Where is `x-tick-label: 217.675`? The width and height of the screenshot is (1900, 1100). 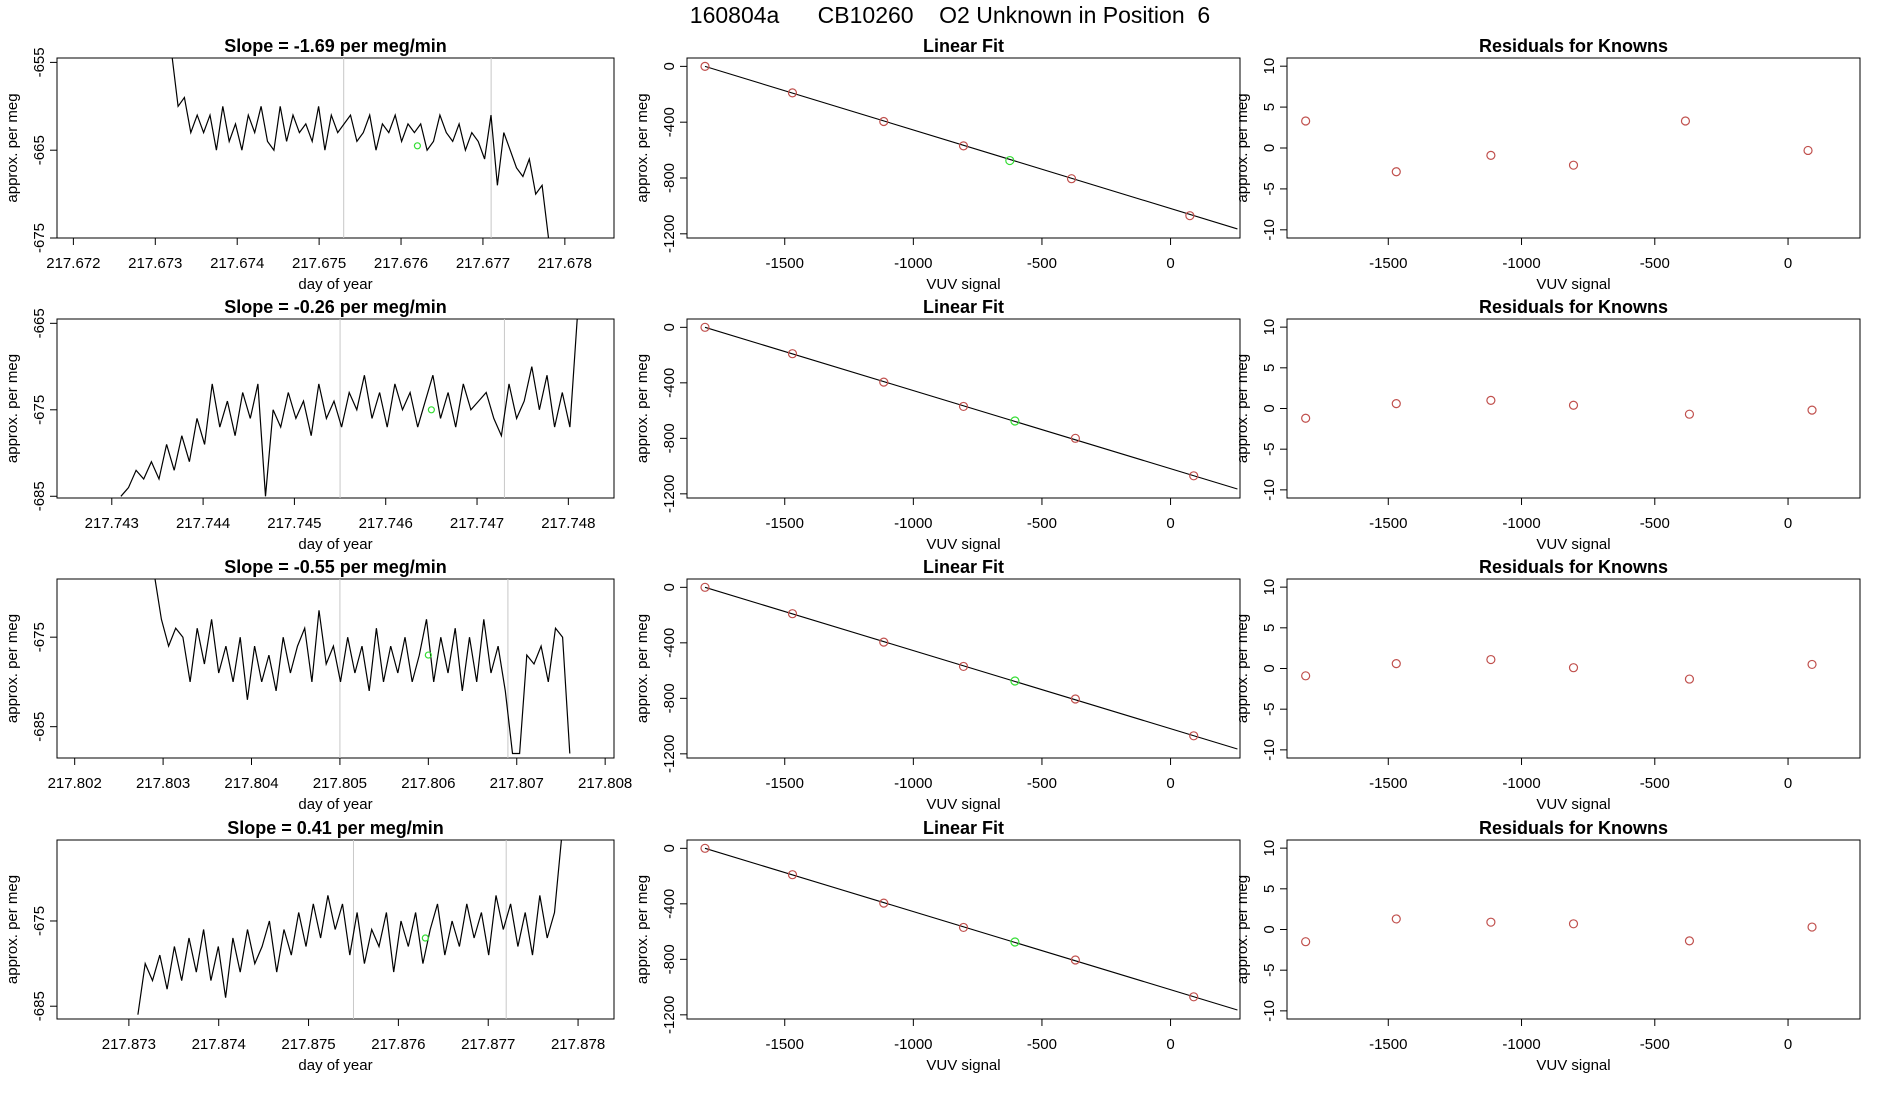 x-tick-label: 217.675 is located at coordinates (319, 263).